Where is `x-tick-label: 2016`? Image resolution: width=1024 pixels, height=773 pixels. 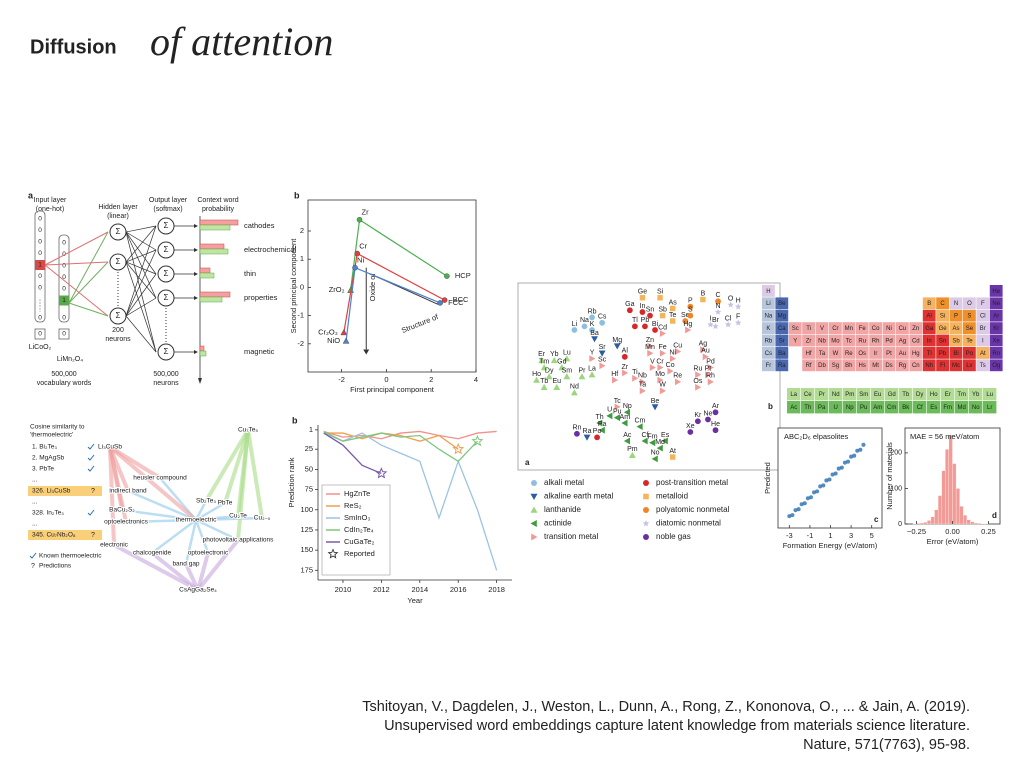 x-tick-label: 2016 is located at coordinates (458, 589).